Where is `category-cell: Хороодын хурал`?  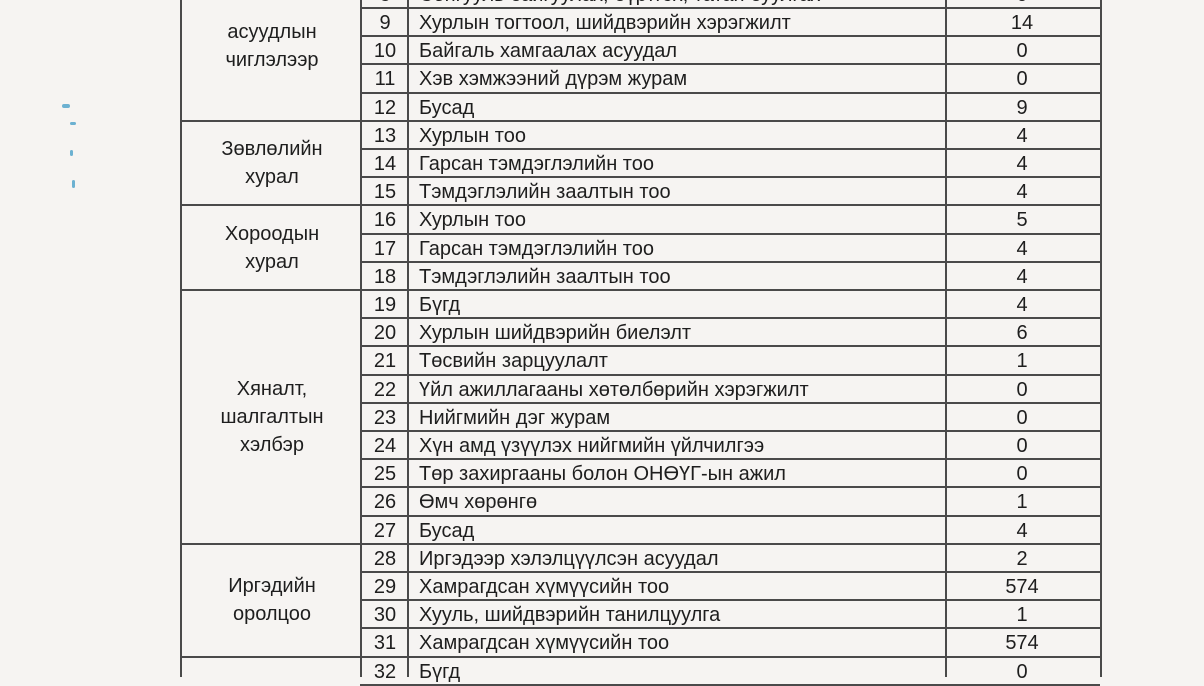 category-cell: Хороодын хурал is located at coordinates (272, 247).